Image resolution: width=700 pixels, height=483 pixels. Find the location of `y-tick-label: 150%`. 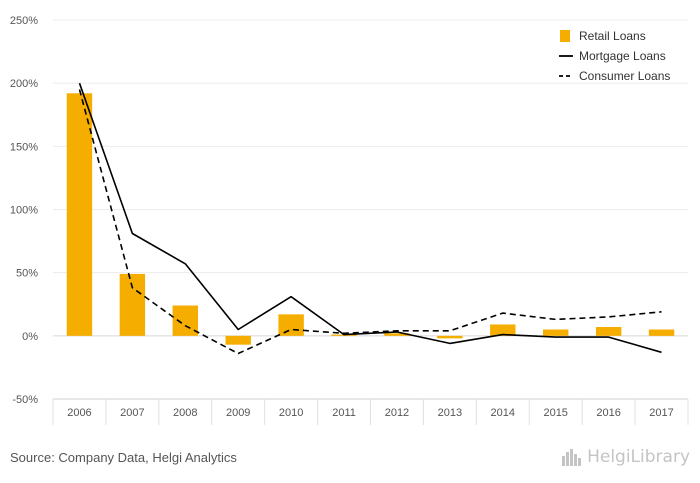

y-tick-label: 150% is located at coordinates (24, 147).